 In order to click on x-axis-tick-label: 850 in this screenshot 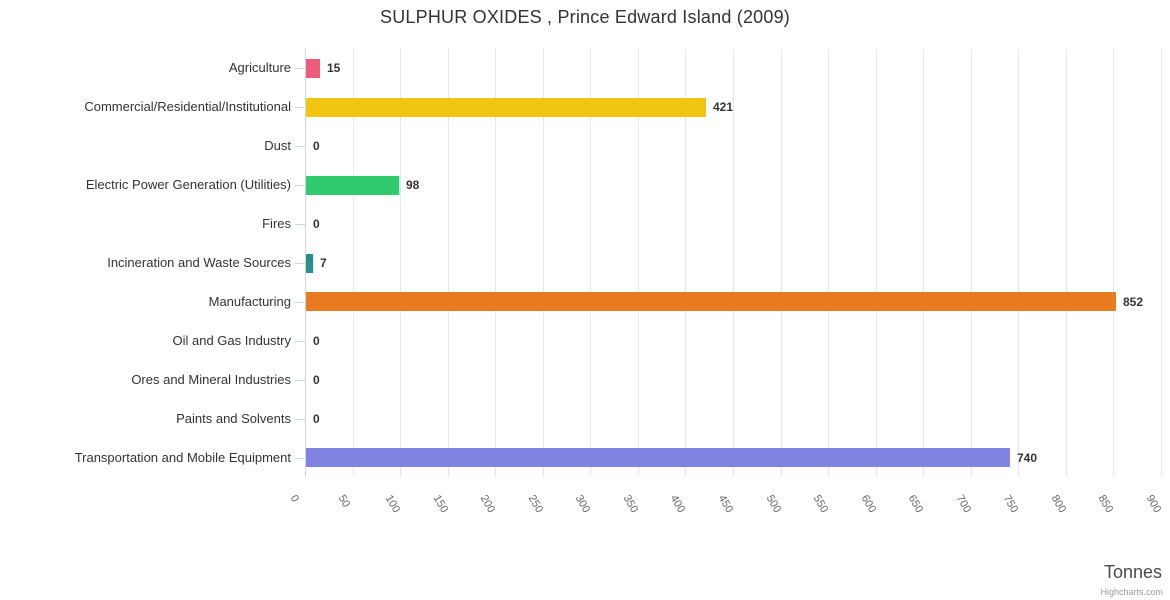, I will do `click(1106, 504)`.